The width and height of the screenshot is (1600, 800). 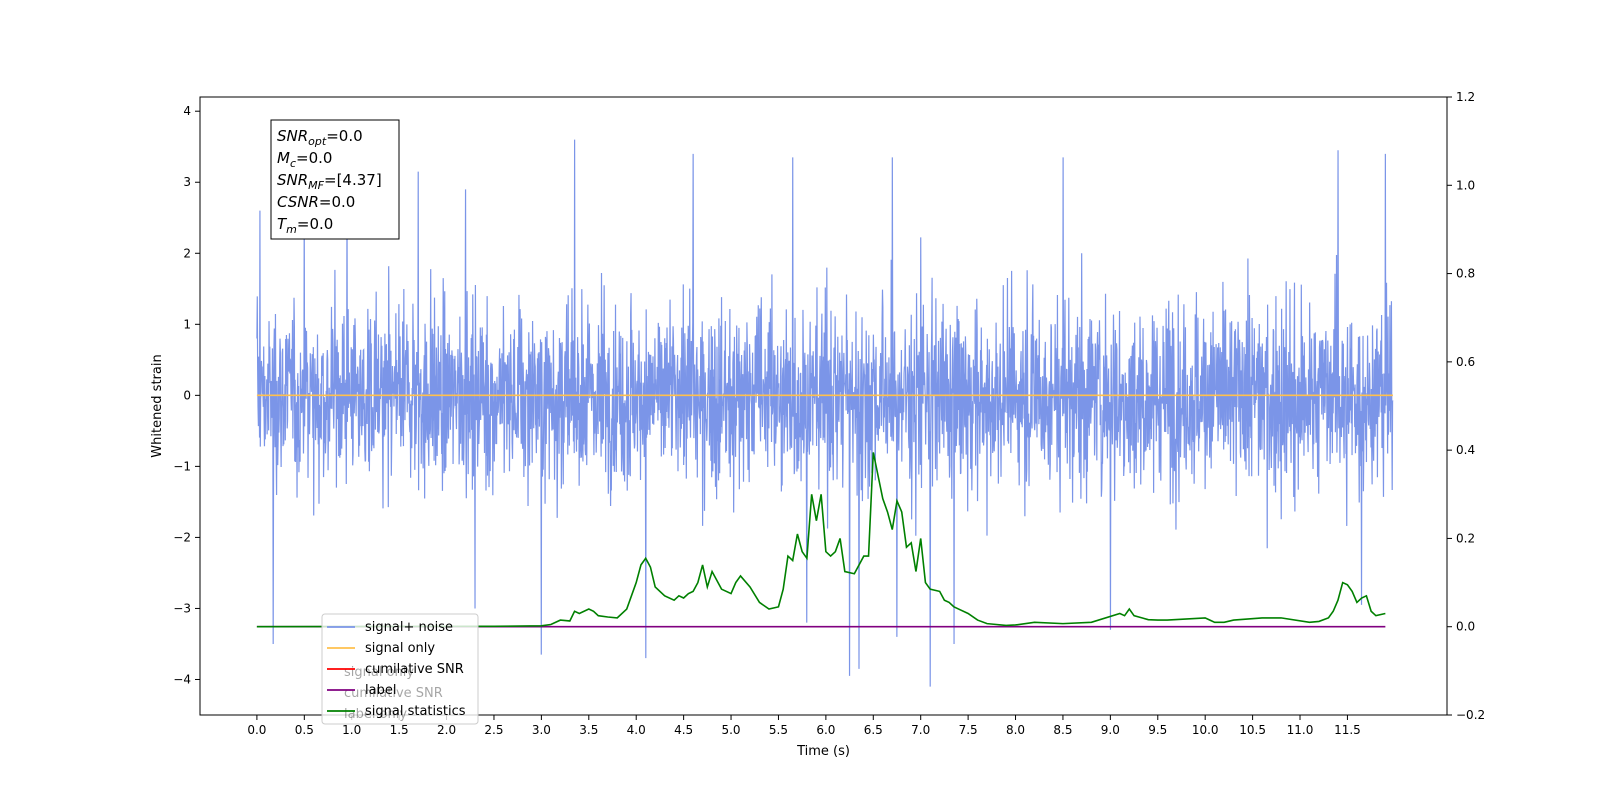 What do you see at coordinates (1110, 730) in the screenshot?
I see `x-tick-label: 9.0` at bounding box center [1110, 730].